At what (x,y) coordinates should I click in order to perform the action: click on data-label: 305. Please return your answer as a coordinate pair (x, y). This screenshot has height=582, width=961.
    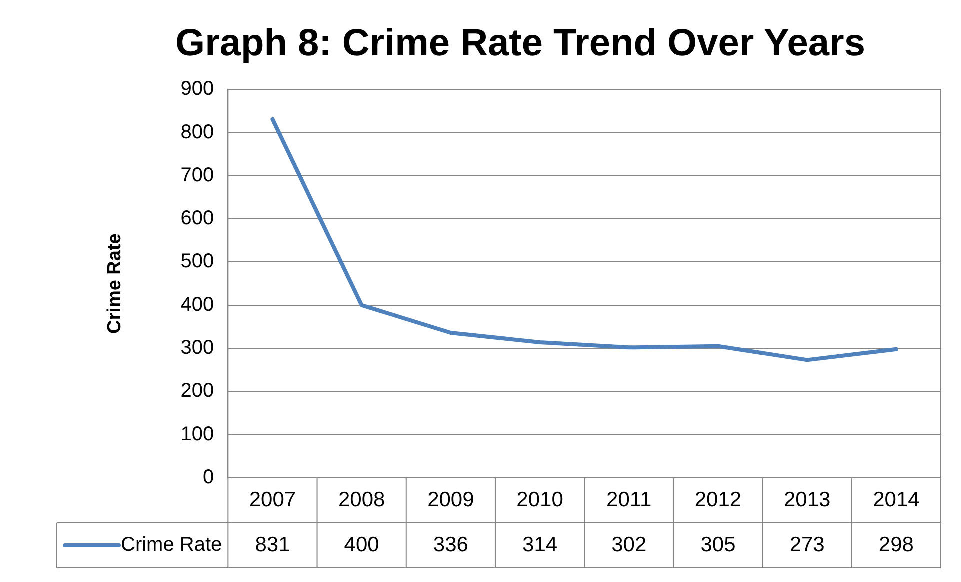
    Looking at the image, I should click on (718, 544).